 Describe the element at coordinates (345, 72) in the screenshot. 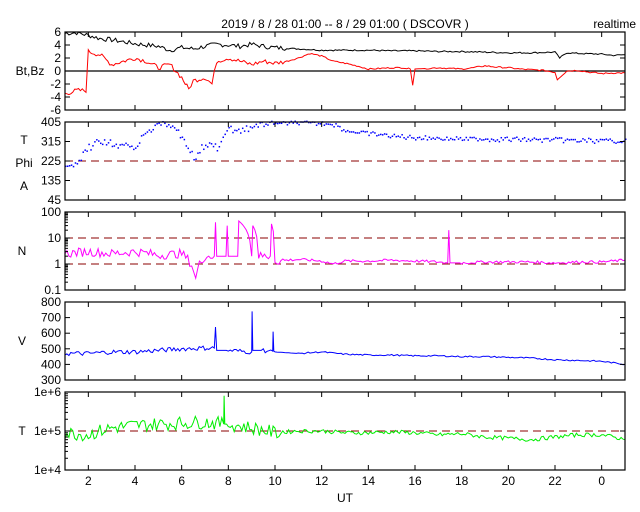

I see `series-line-bz` at that location.